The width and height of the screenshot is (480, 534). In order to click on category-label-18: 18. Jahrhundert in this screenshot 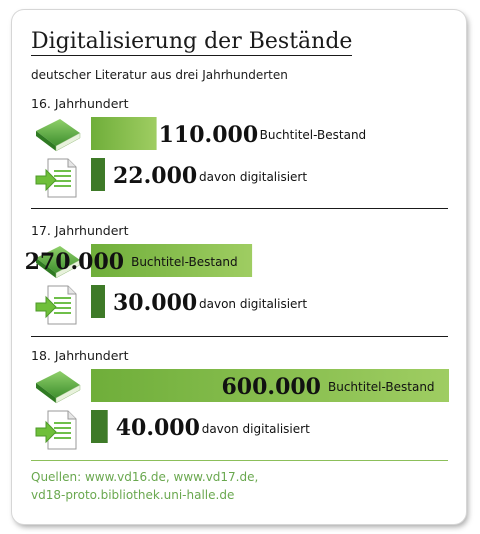, I will do `click(80, 355)`.